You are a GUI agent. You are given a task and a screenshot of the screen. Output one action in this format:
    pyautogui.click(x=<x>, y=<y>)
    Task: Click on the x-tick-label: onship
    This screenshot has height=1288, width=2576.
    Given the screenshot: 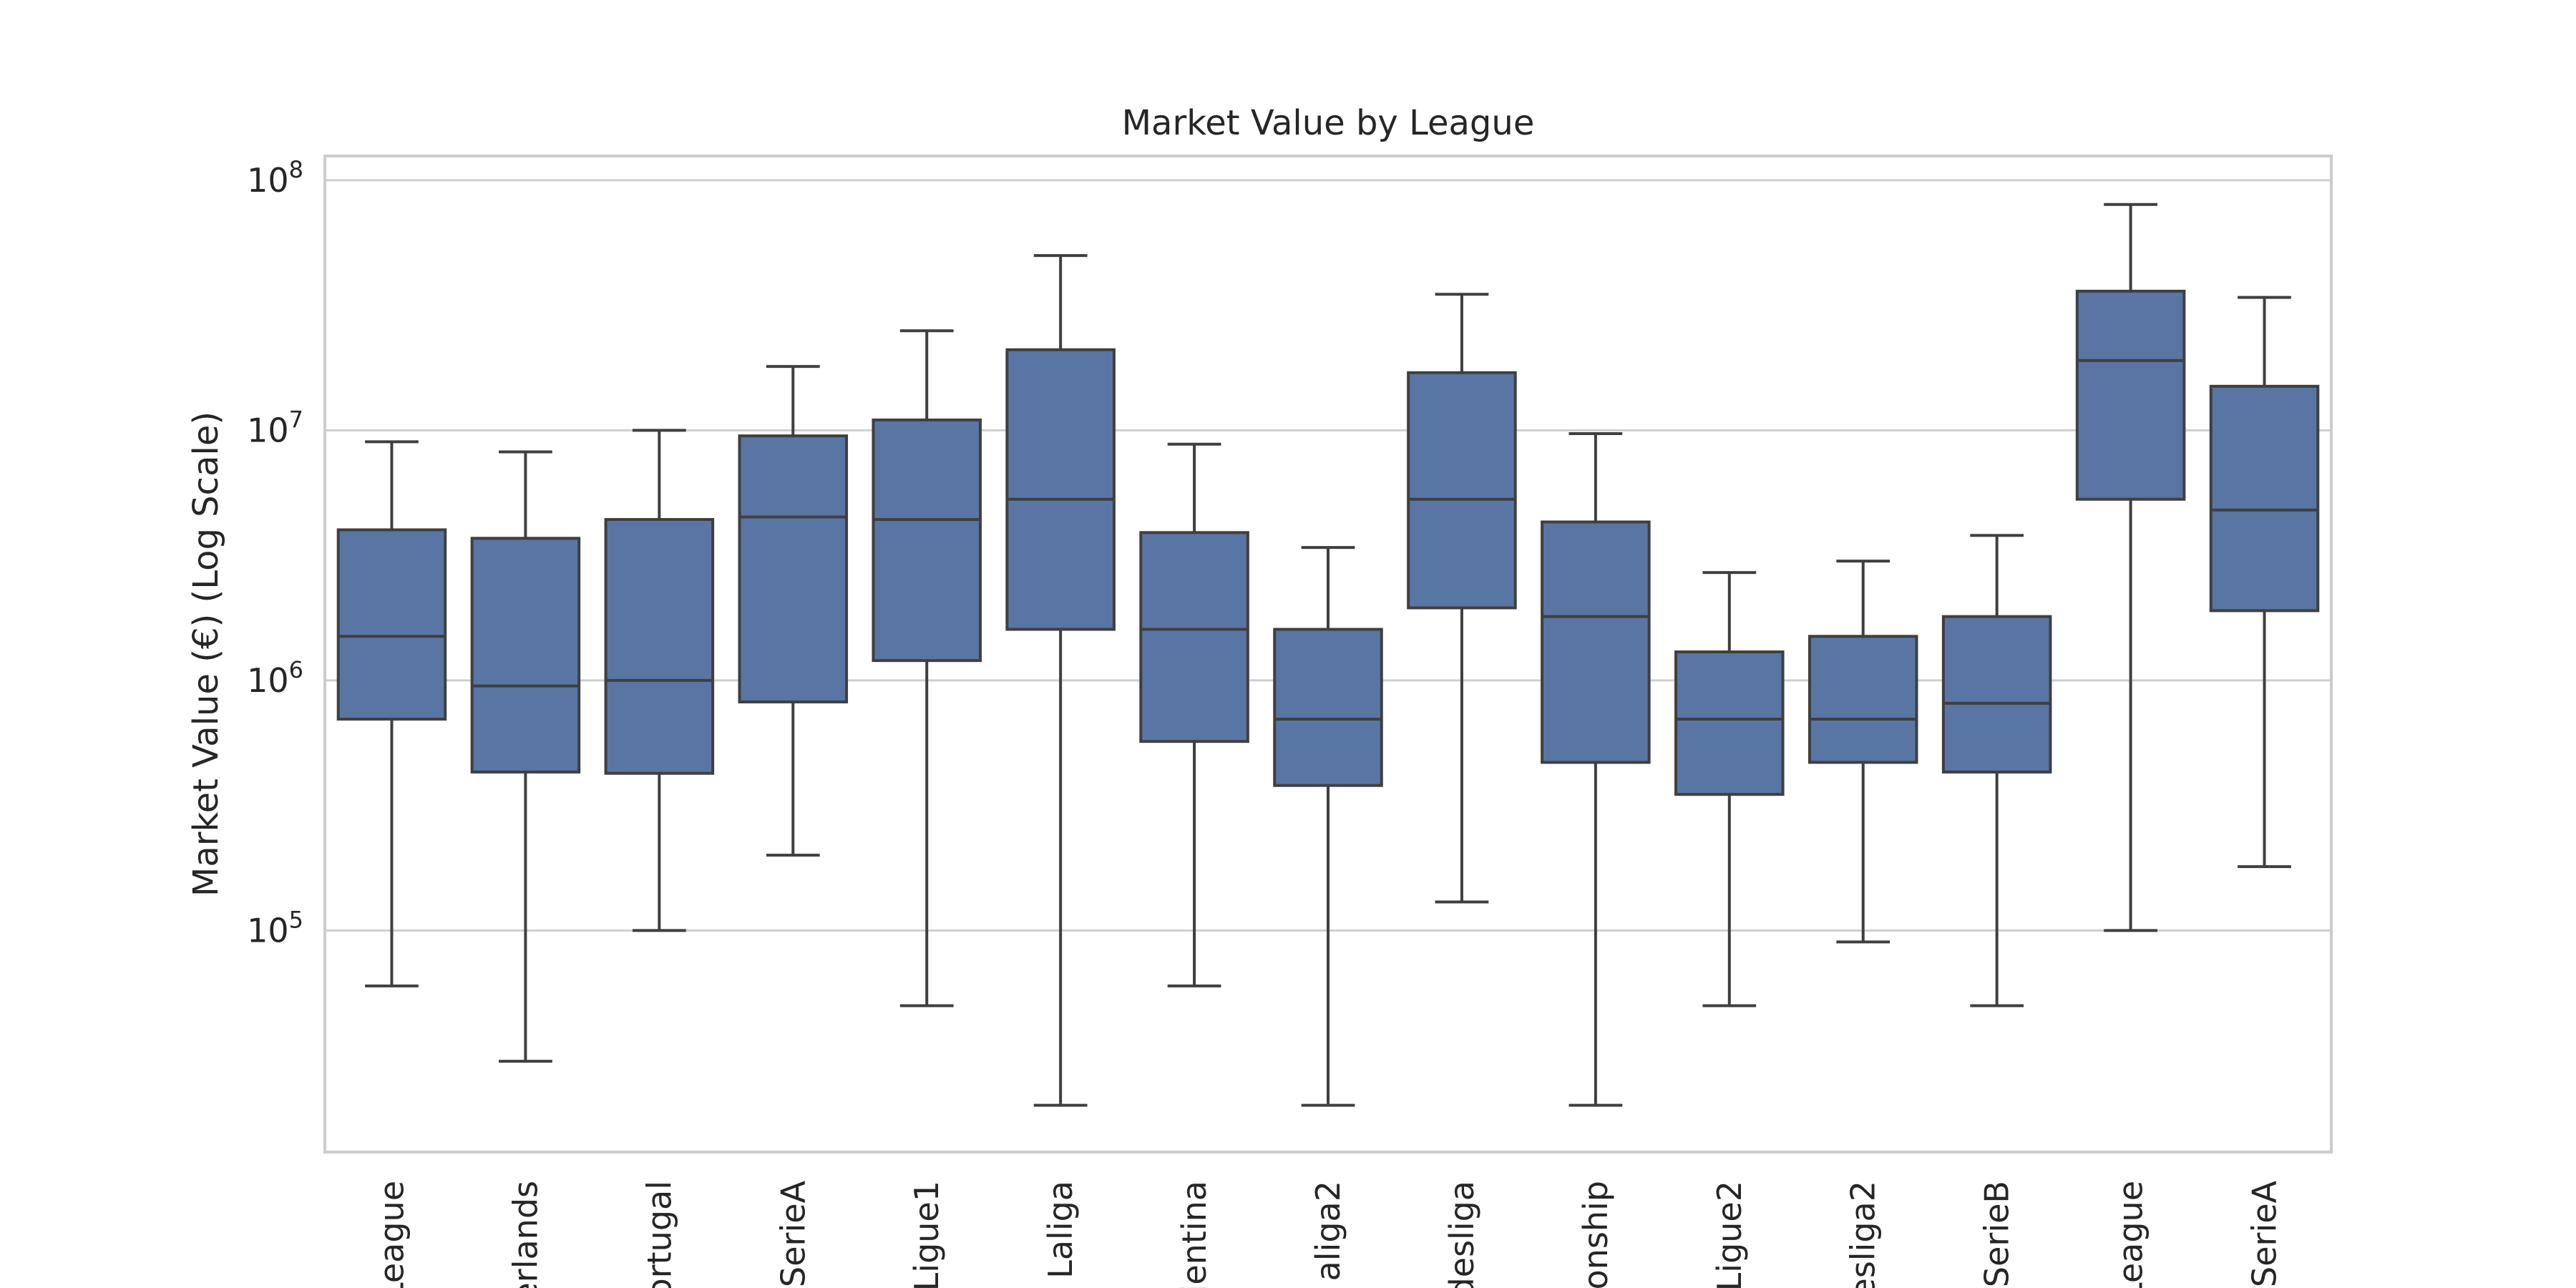 What is the action you would take?
    pyautogui.click(x=1595, y=1234)
    